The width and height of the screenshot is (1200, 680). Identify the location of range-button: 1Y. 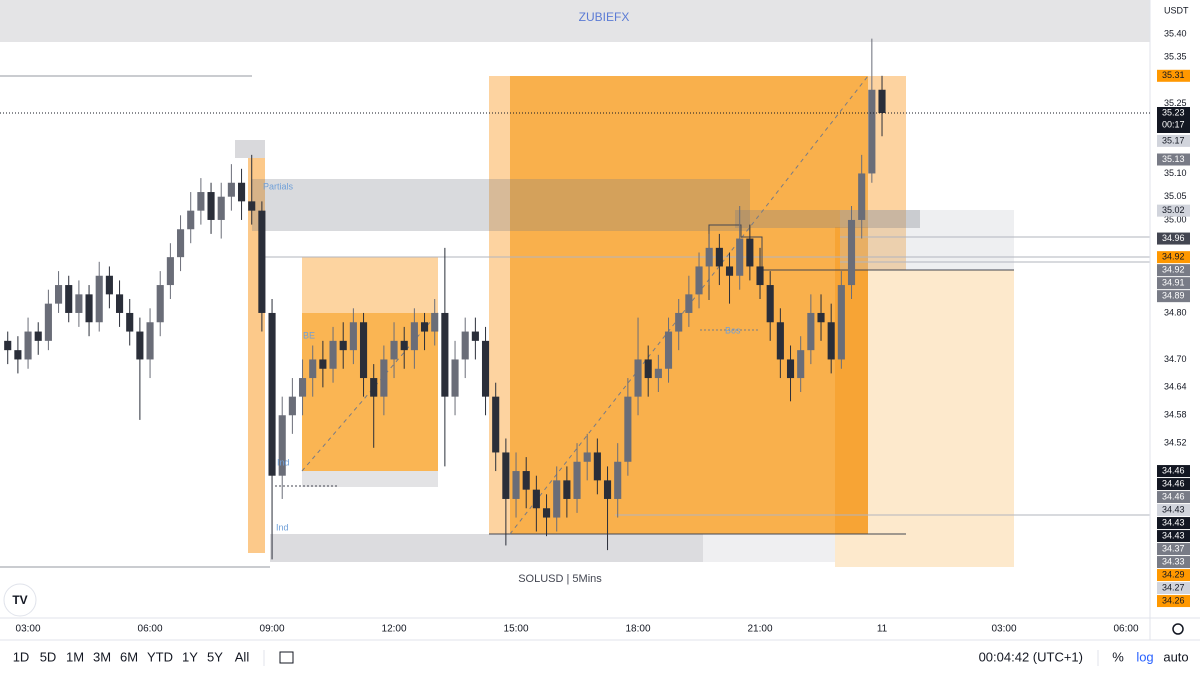
(190, 656).